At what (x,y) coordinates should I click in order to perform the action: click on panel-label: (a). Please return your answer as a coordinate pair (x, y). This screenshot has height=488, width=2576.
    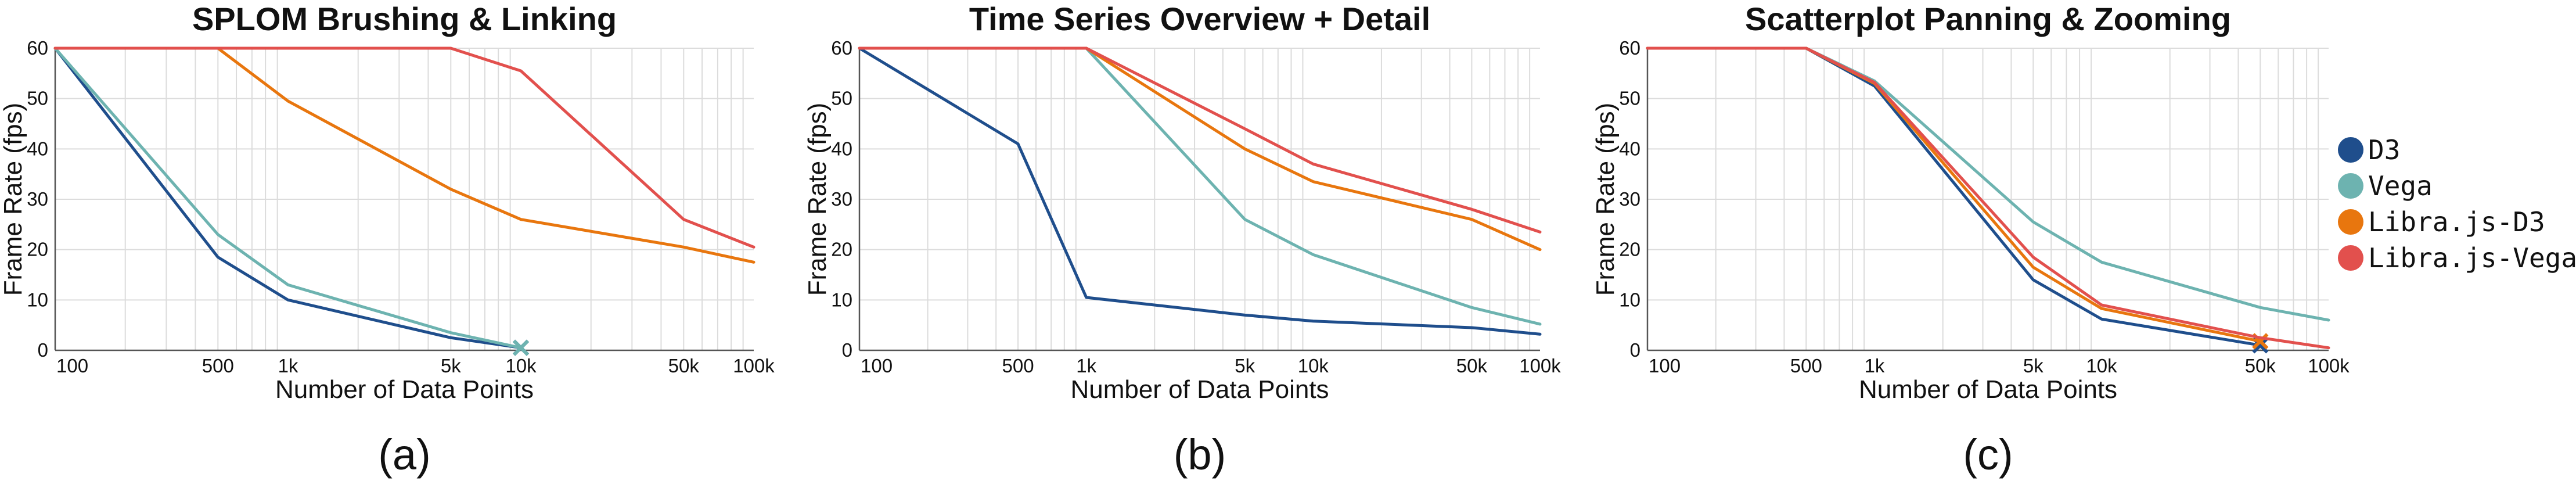
    Looking at the image, I should click on (404, 455).